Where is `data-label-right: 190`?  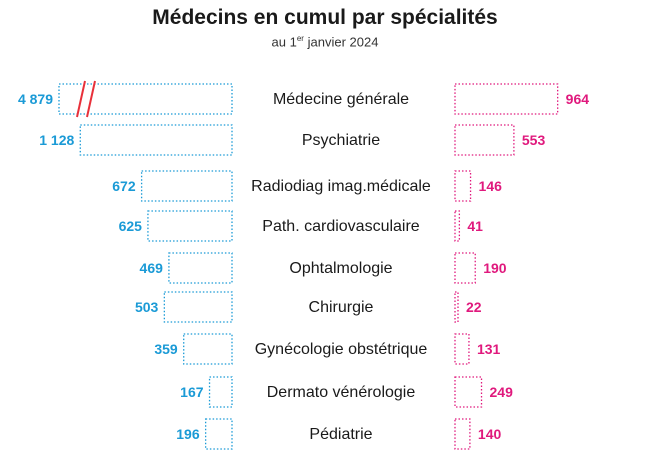
data-label-right: 190 is located at coordinates (495, 268).